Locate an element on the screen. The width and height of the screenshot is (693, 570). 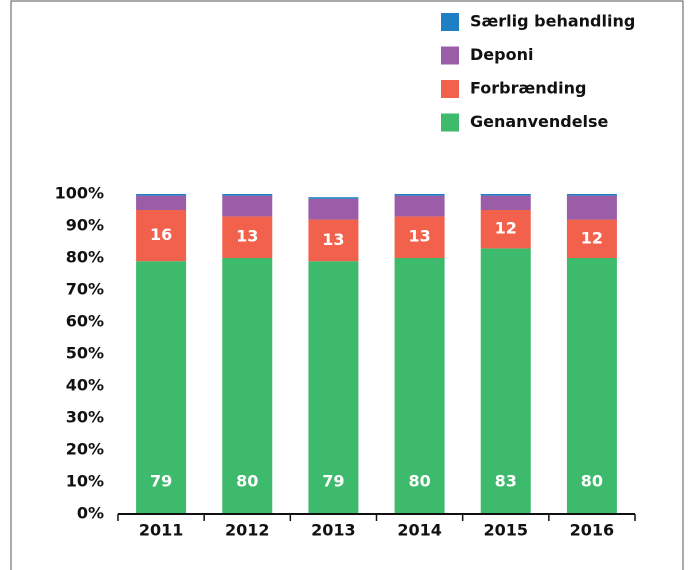
legend-label: Særlig behandling is located at coordinates (552, 21).